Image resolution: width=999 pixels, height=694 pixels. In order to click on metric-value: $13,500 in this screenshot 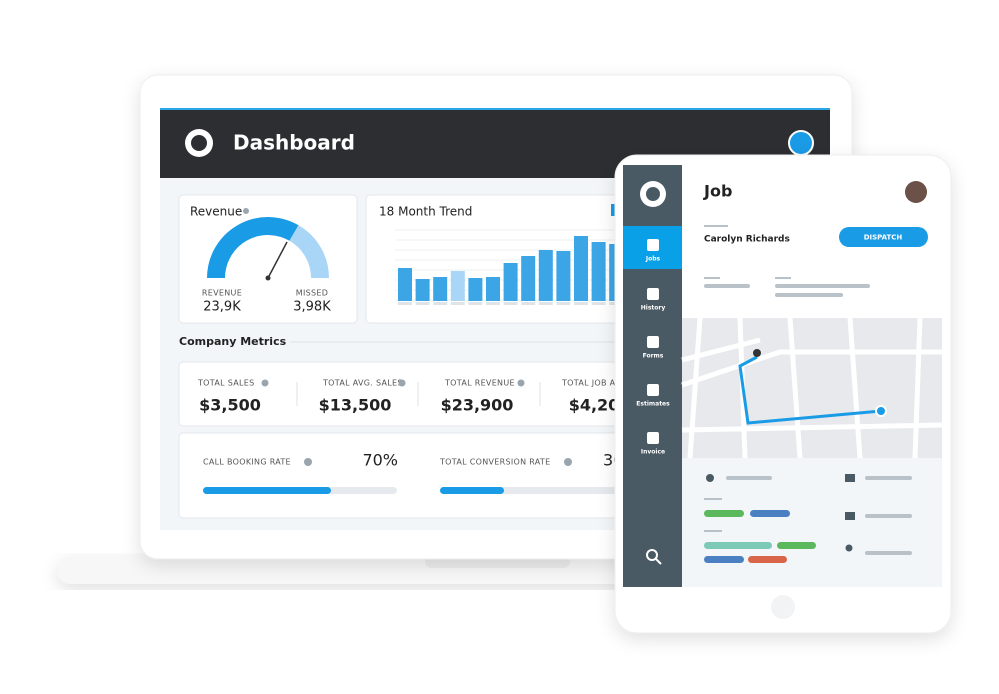, I will do `click(355, 405)`.